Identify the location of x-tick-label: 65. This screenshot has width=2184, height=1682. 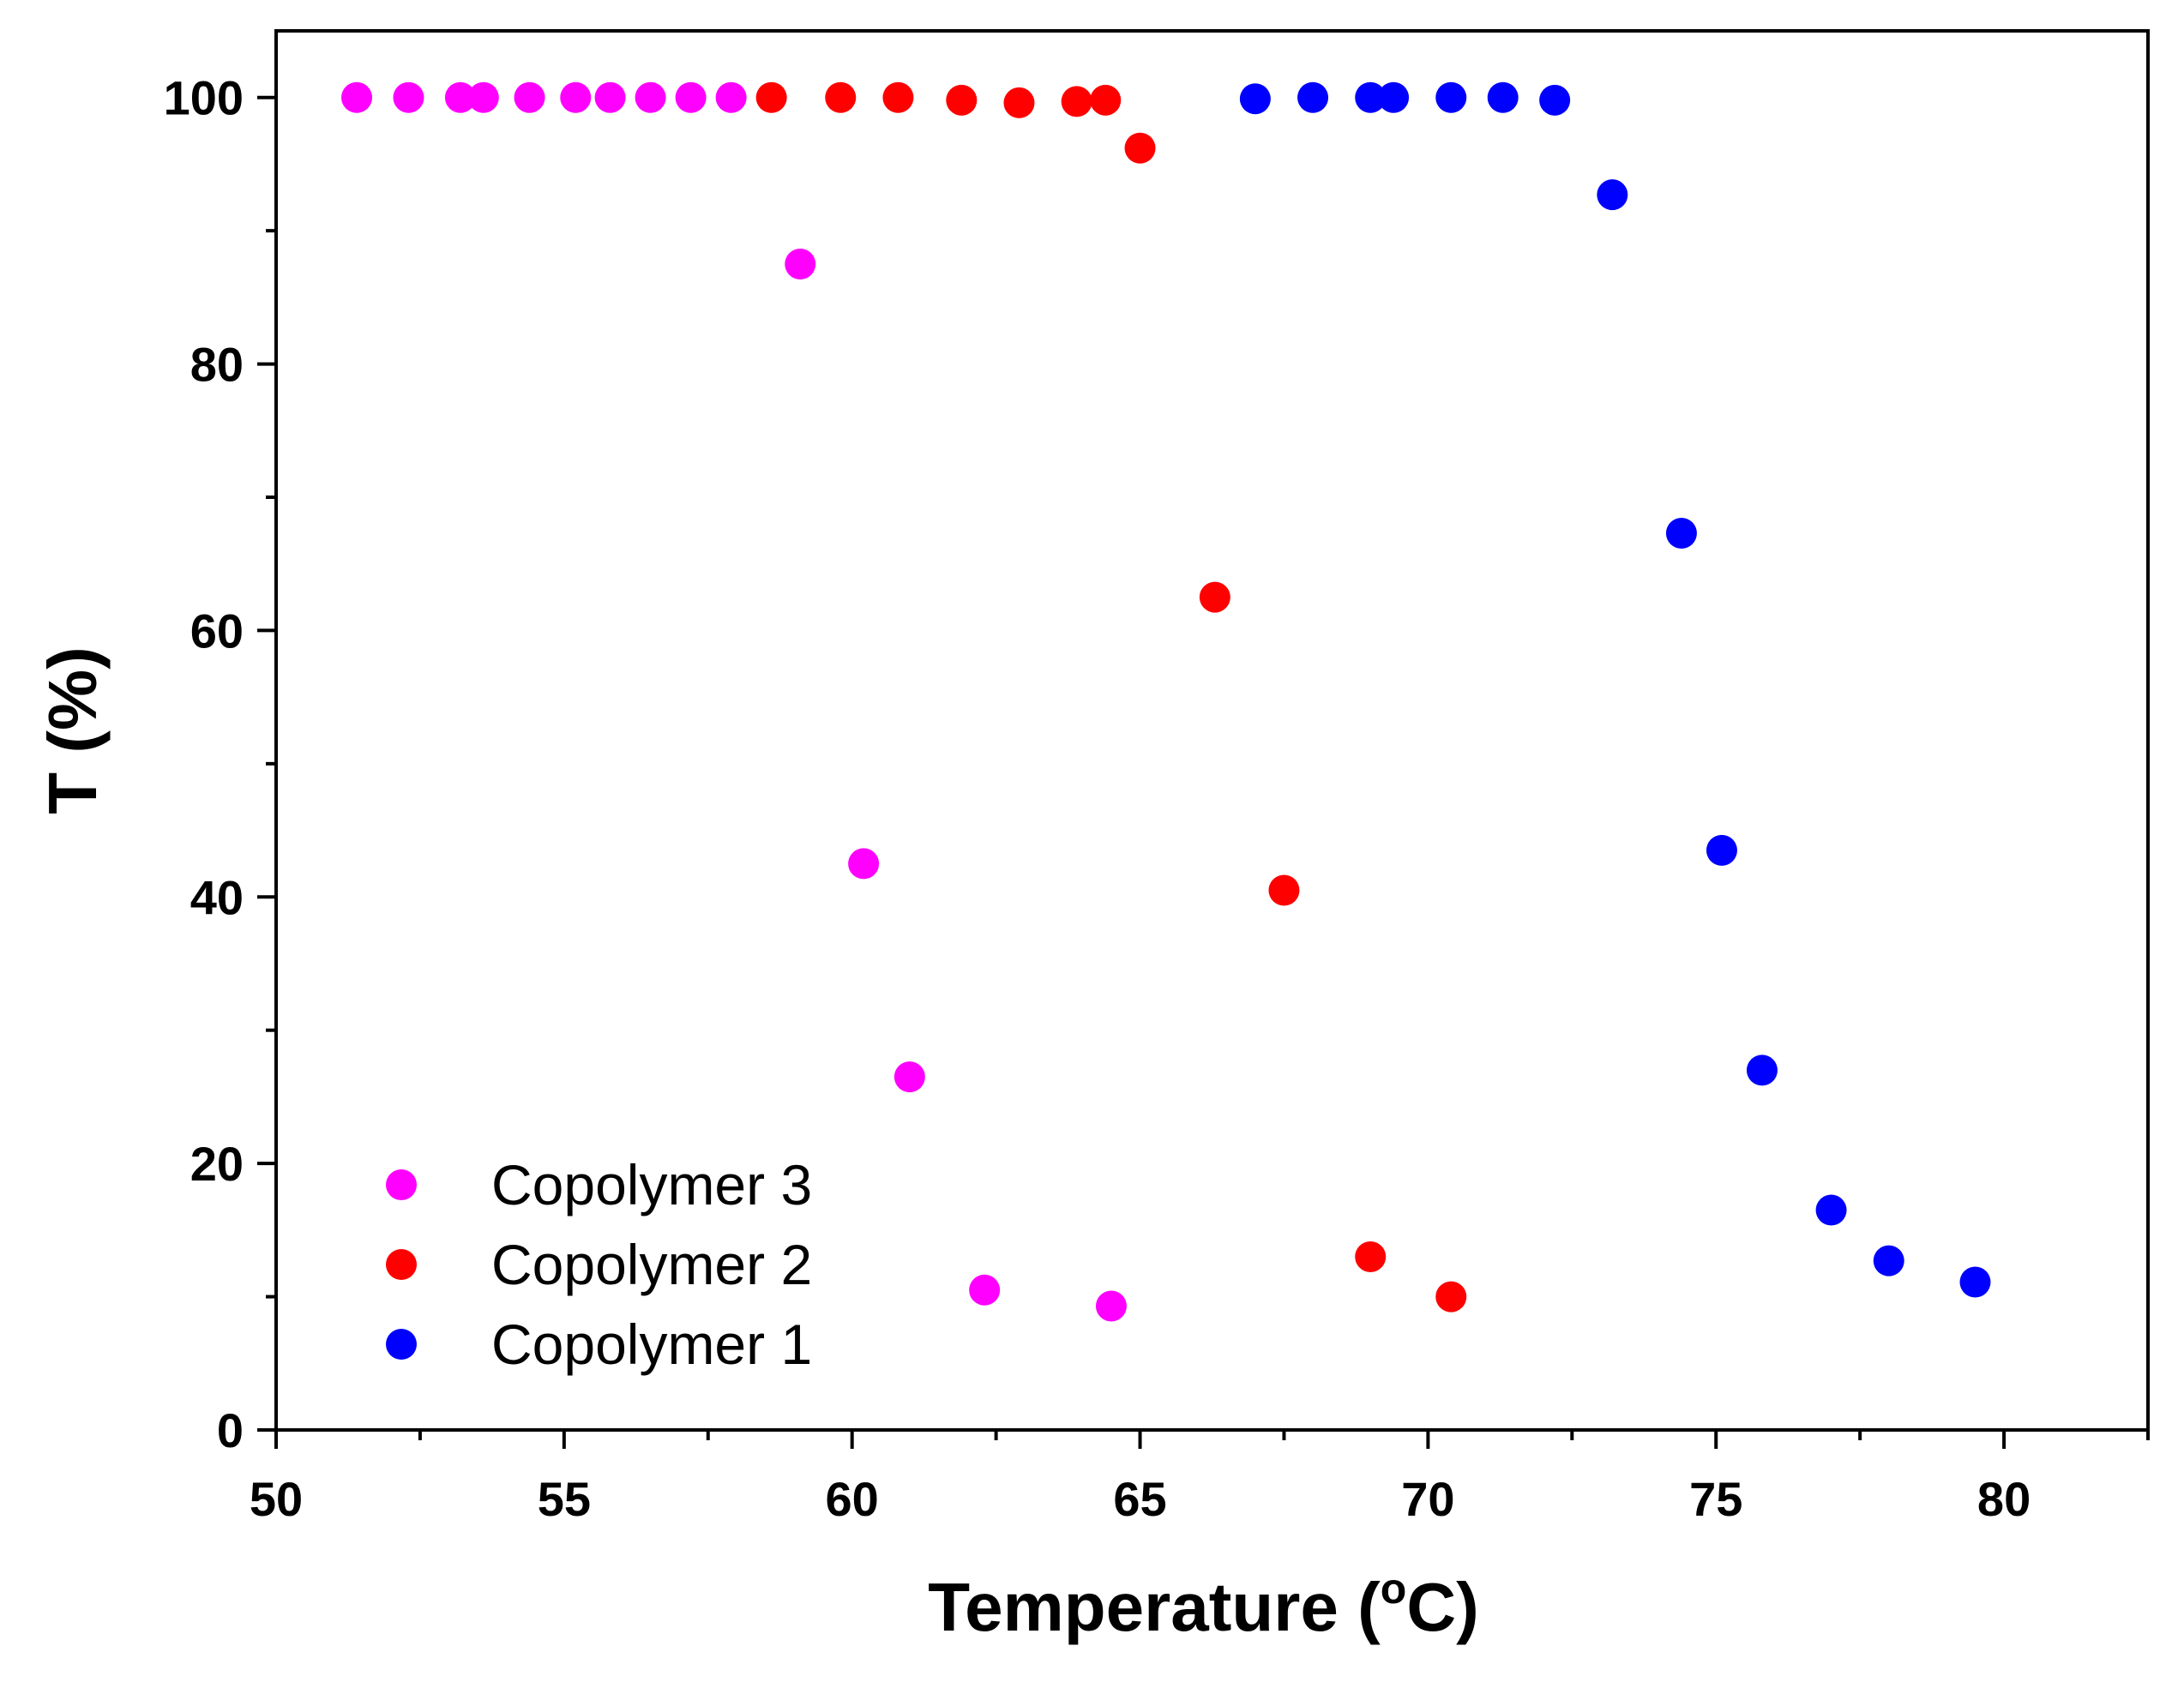
(1140, 1499).